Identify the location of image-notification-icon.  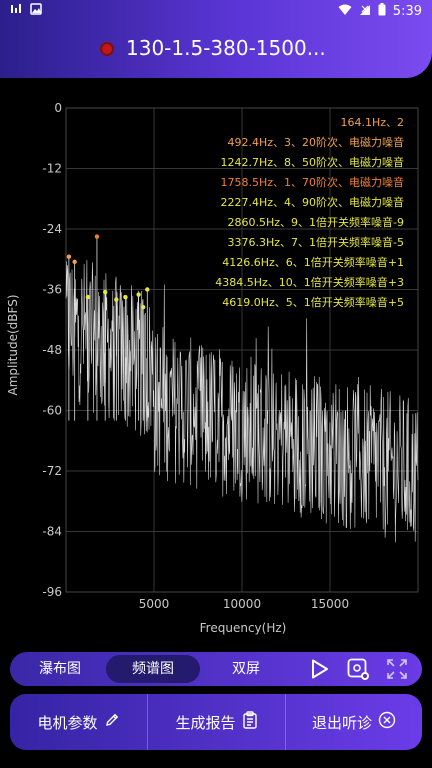
(36, 10).